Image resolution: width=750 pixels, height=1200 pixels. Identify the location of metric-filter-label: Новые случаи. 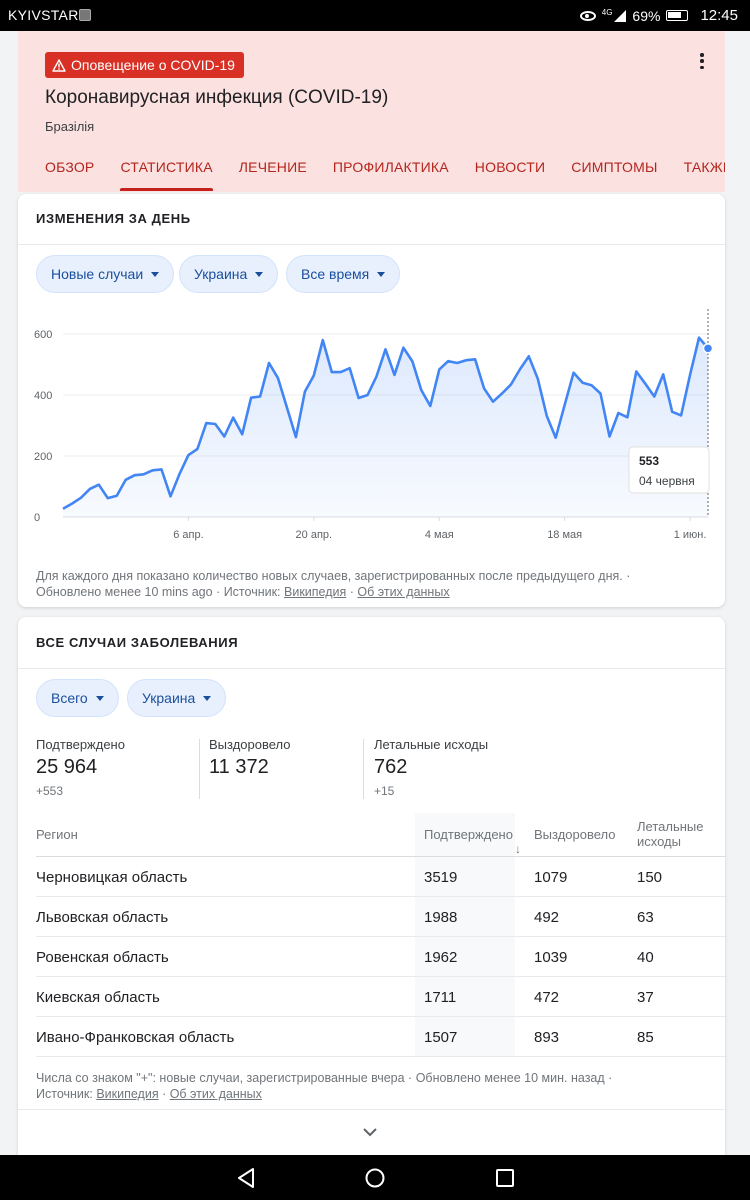
(97, 274).